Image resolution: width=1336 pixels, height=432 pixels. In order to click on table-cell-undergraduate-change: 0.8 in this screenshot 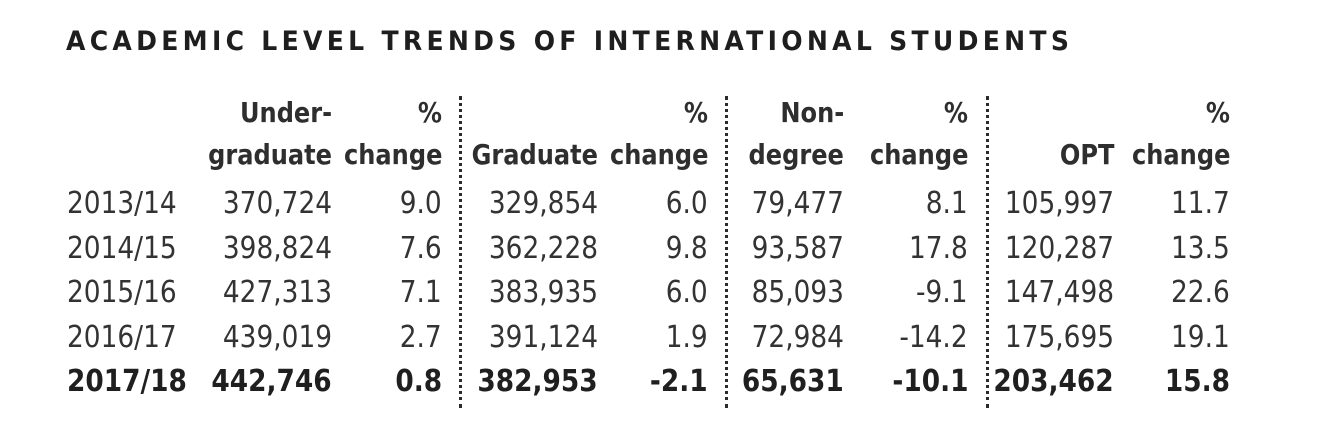, I will do `click(418, 381)`.